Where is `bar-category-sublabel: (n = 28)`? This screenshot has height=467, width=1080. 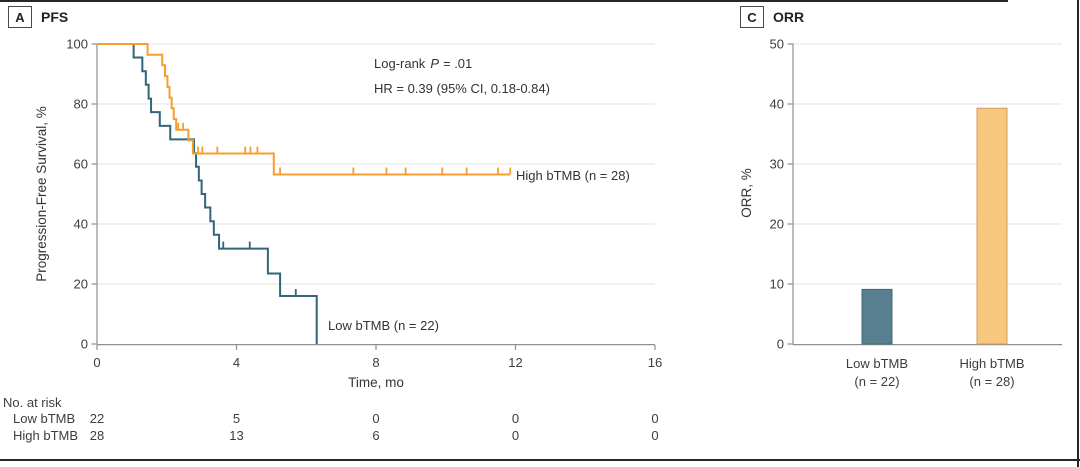 bar-category-sublabel: (n = 28) is located at coordinates (991, 381).